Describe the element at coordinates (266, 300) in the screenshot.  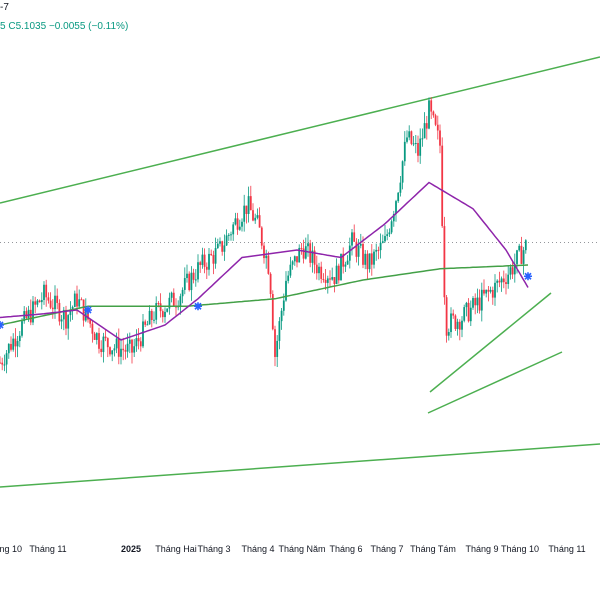
I see `markers-layer` at that location.